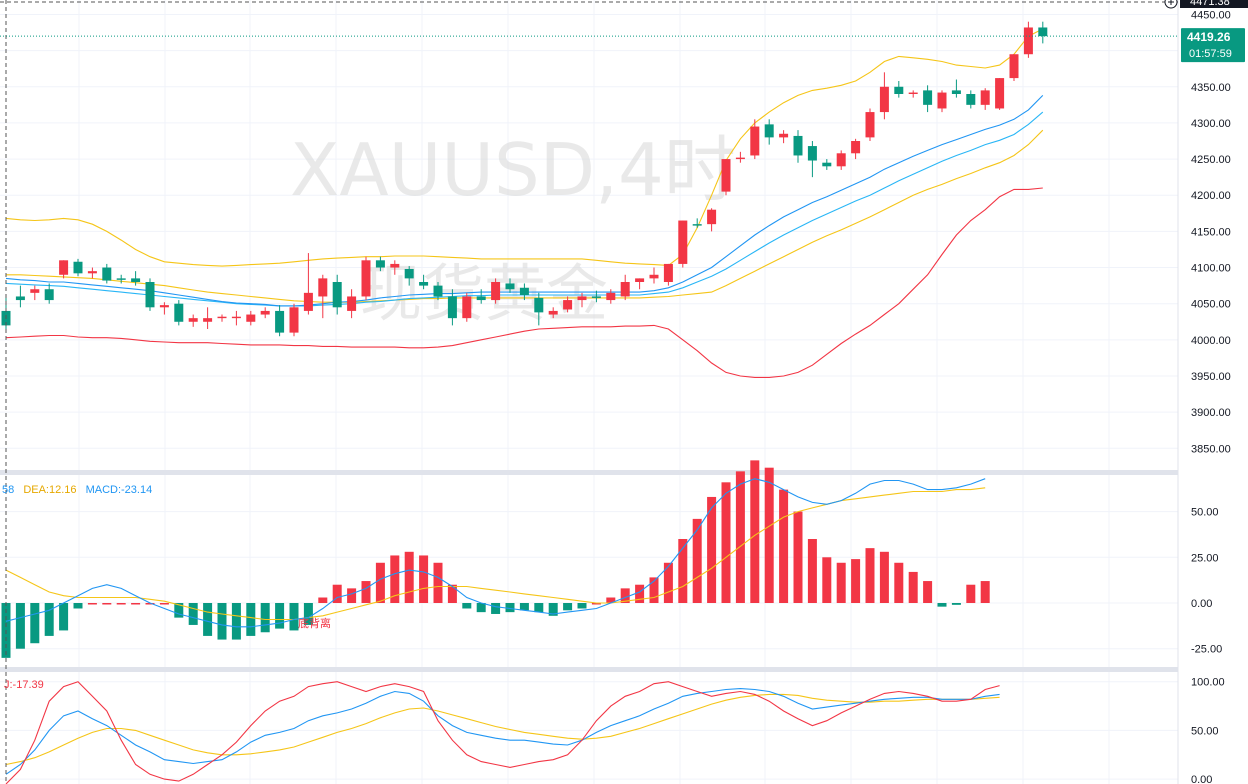  What do you see at coordinates (1206, 650) in the screenshot?
I see `macd-tick-label-3: -25.00` at bounding box center [1206, 650].